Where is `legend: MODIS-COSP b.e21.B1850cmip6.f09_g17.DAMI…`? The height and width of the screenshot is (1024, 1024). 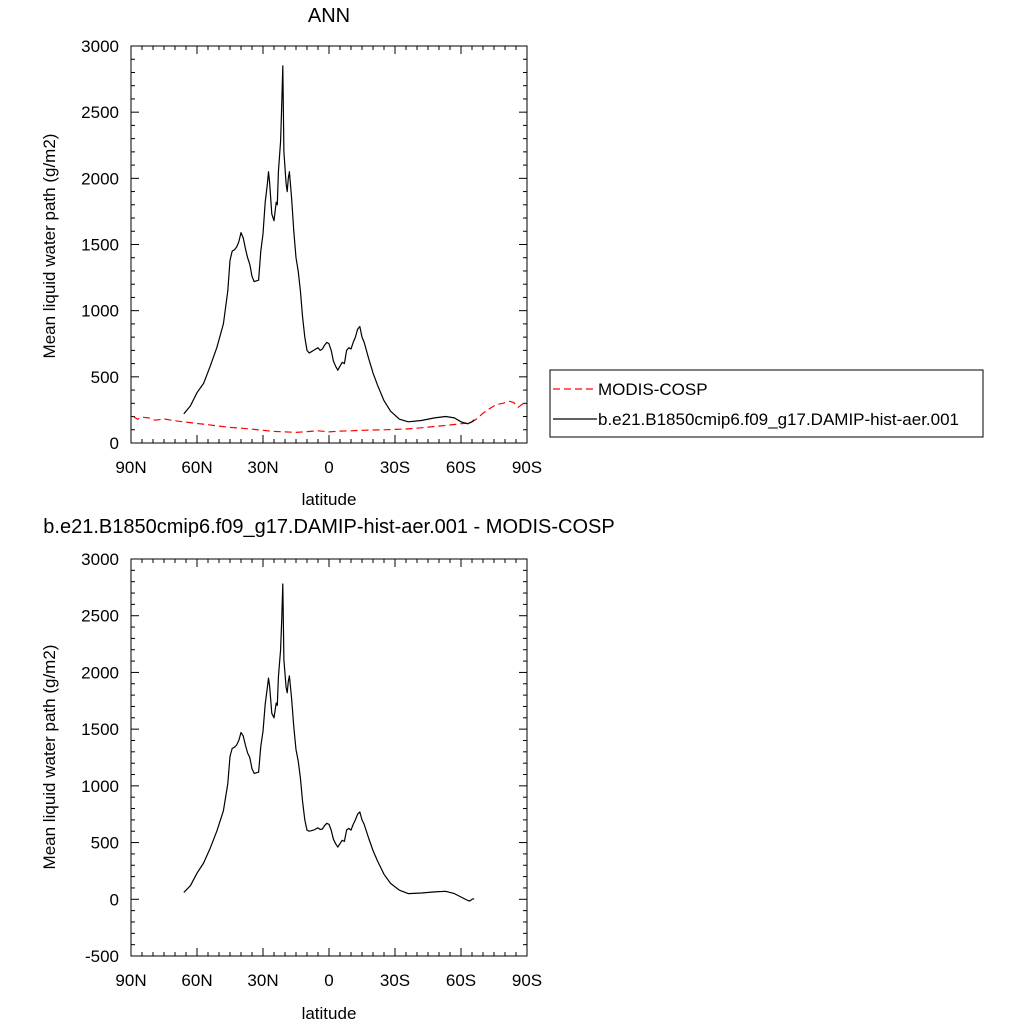 legend: MODIS-COSP b.e21.B1850cmip6.f09_g17.DAMI… is located at coordinates (766, 403).